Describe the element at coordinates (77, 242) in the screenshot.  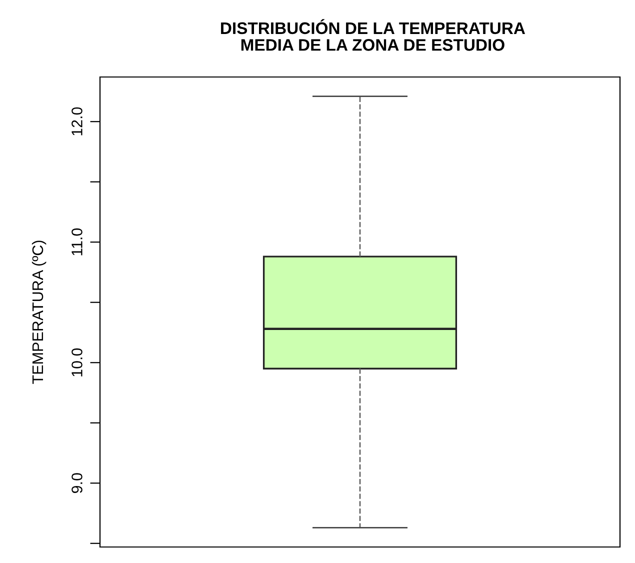
I see `y-tick-label: 11.0` at that location.